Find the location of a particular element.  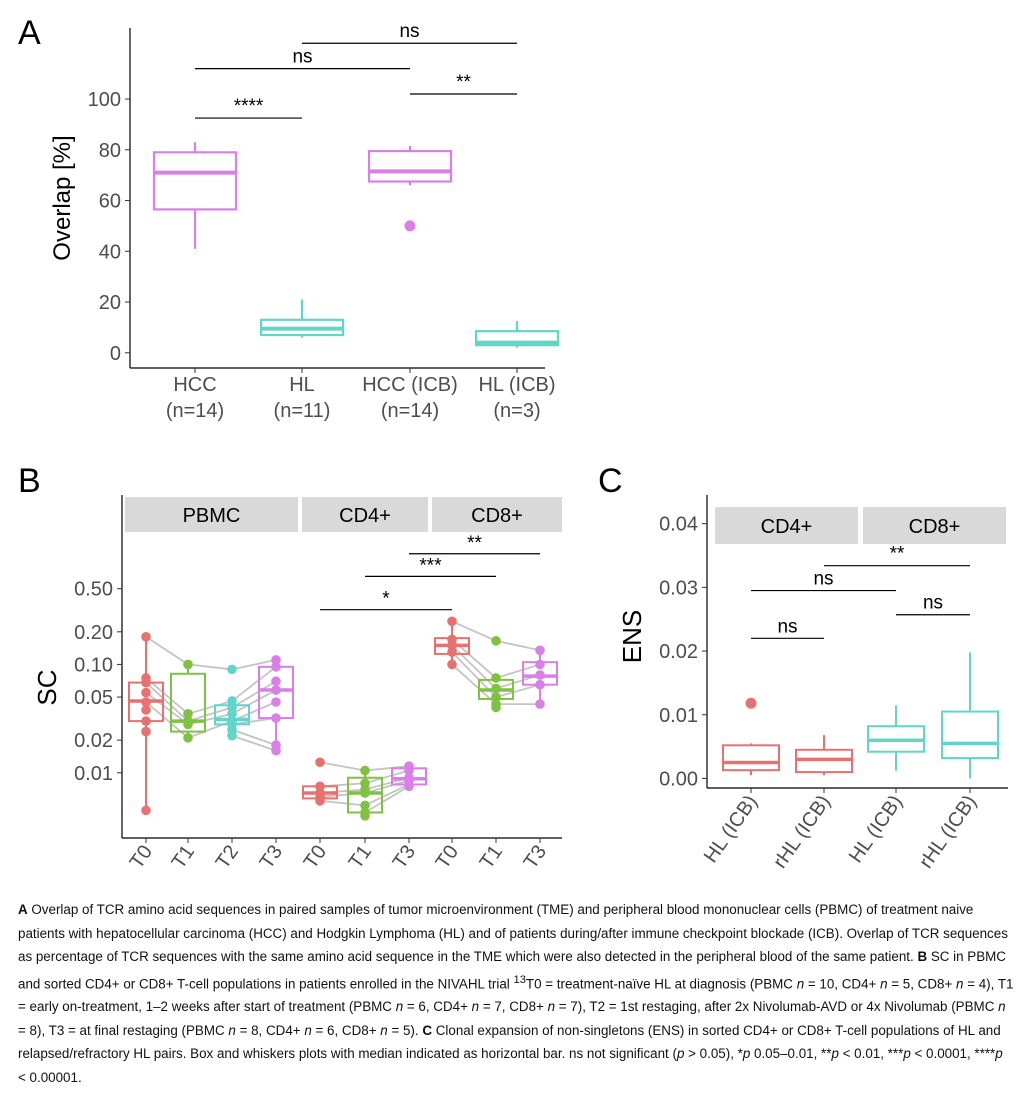

caption-b-text: = 7, CD8+ is located at coordinates (513, 1007).